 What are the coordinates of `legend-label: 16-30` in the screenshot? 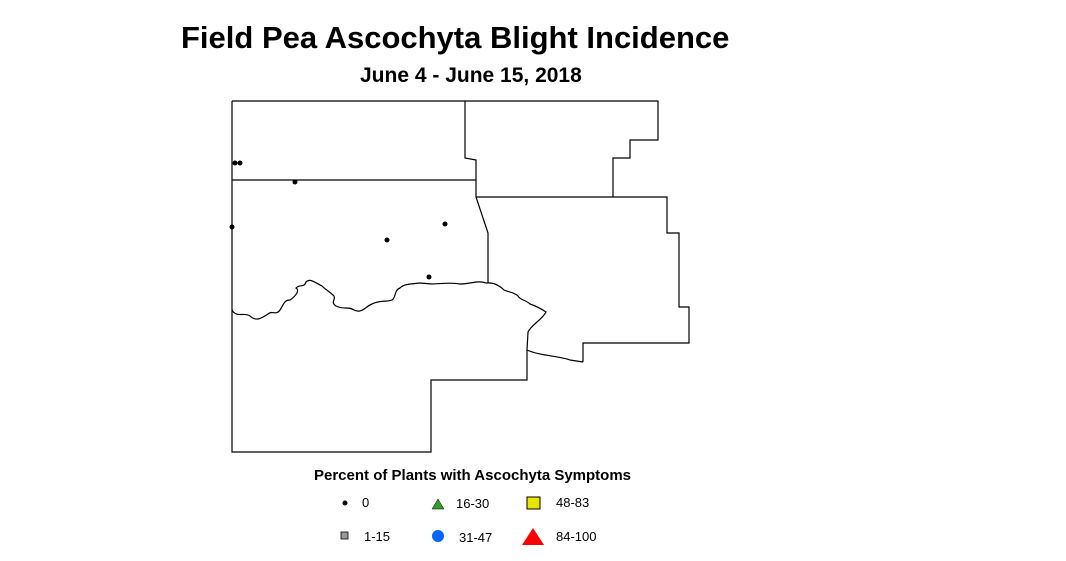 It's located at (473, 503).